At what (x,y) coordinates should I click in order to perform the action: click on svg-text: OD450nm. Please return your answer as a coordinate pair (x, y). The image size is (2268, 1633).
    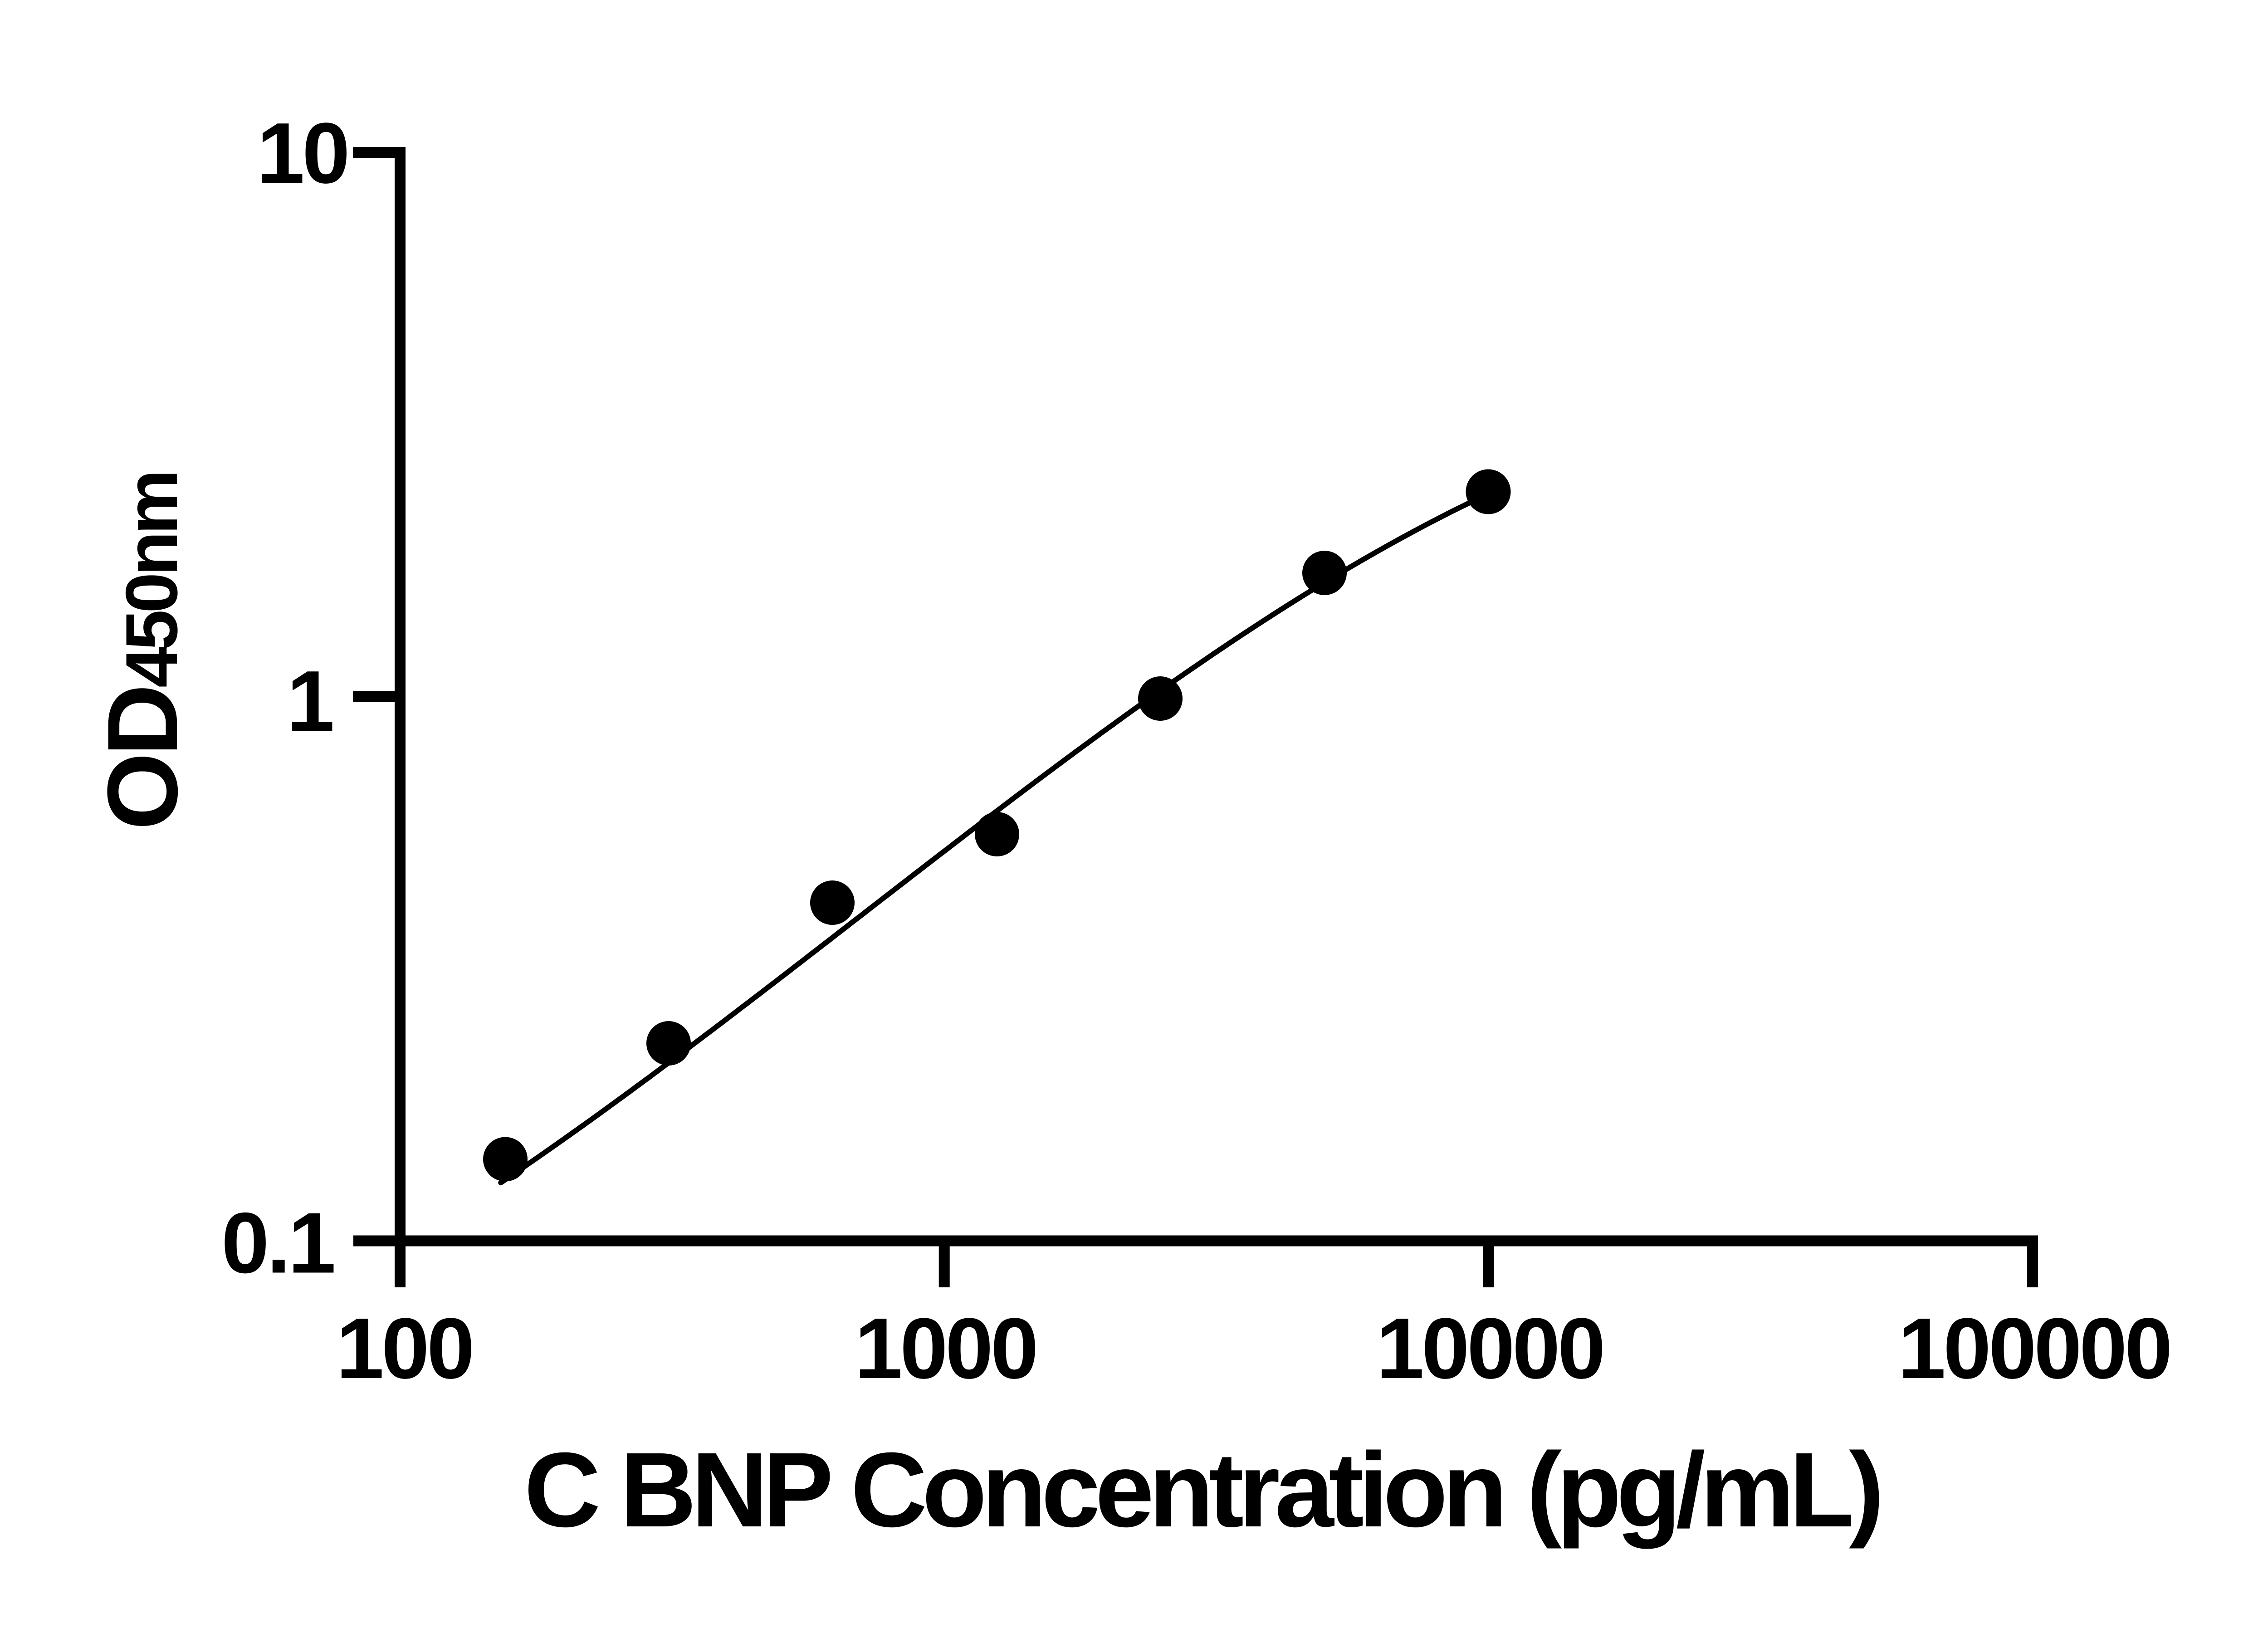
    Looking at the image, I should click on (143, 651).